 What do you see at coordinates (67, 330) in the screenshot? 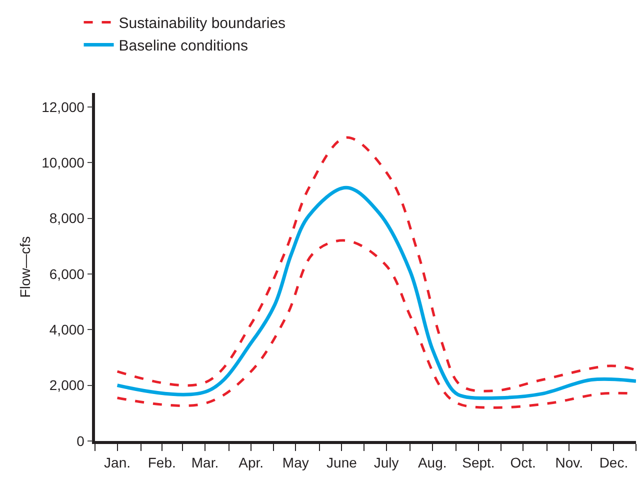
I see `y-tick-label: 4,000` at bounding box center [67, 330].